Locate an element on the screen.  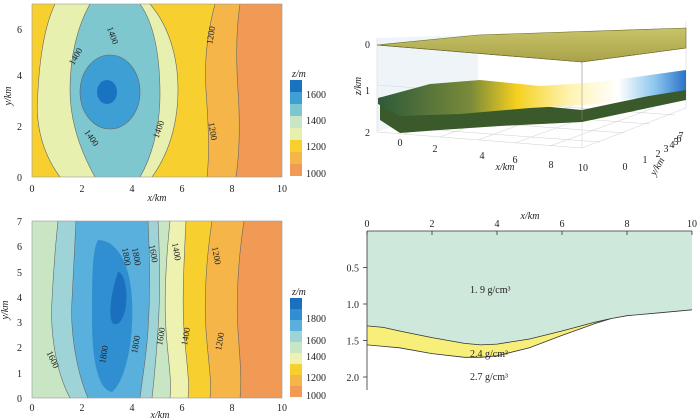
zone-1900 is located at coordinates (118, 298).